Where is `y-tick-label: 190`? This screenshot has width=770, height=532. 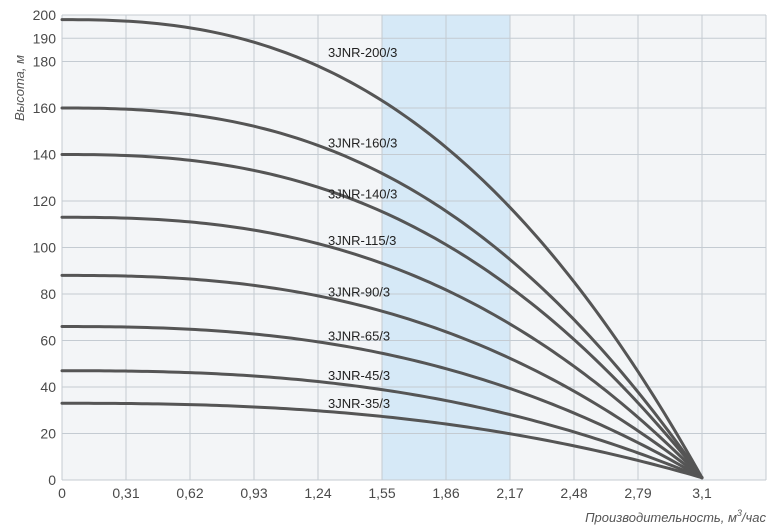
y-tick-label: 190 is located at coordinates (45, 38).